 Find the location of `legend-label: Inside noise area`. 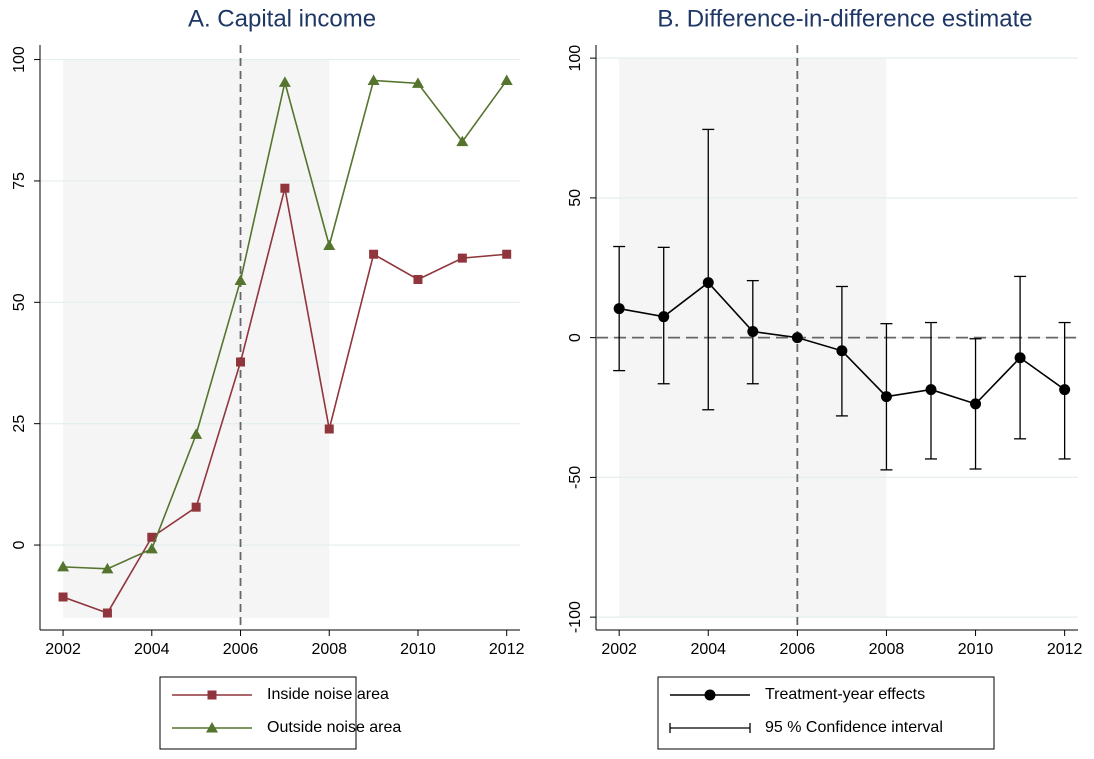

legend-label: Inside noise area is located at coordinates (328, 694).